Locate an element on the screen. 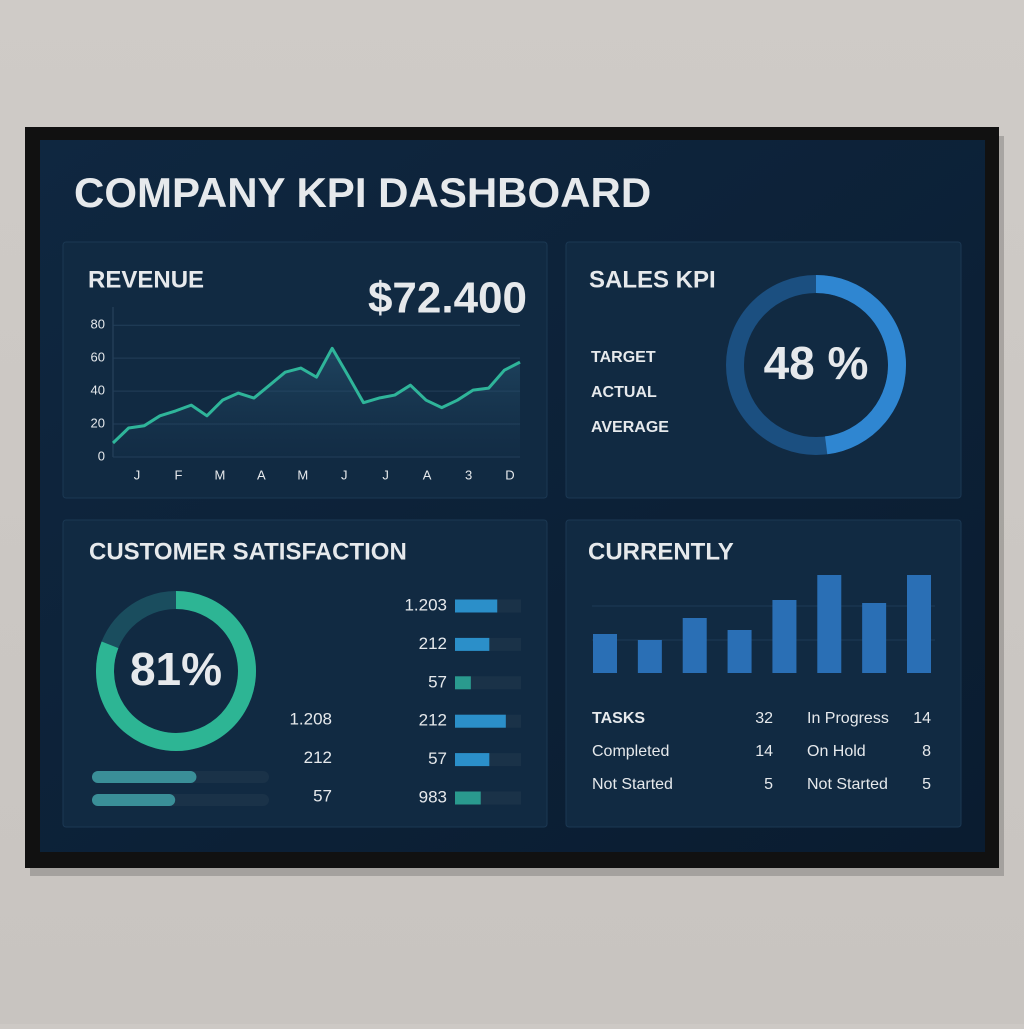 This screenshot has height=1029, width=1024. dashboard-title: COMPANY KPI DASHBOARD is located at coordinates (362, 192).